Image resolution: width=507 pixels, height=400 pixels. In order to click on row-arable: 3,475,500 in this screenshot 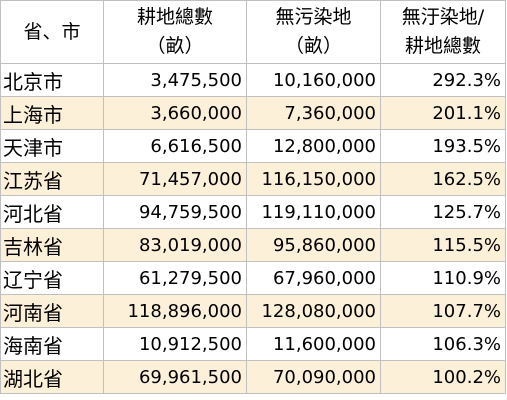, I will do `click(175, 80)`.